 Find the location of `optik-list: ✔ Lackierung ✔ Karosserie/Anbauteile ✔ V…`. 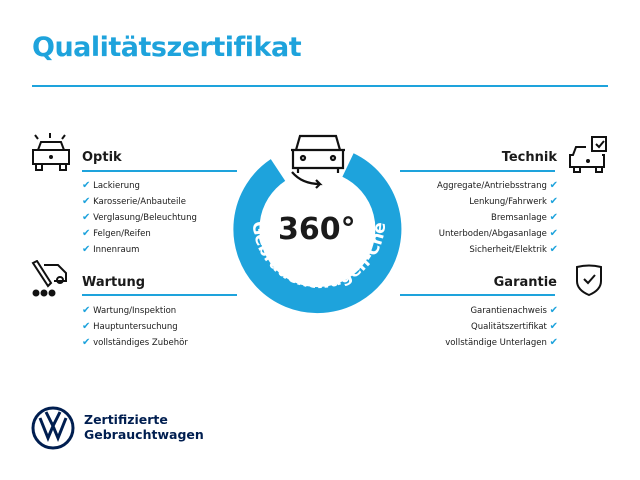

optik-list: ✔ Lackierung ✔ Karosserie/Anbauteile ✔ V… is located at coordinates (139, 218).